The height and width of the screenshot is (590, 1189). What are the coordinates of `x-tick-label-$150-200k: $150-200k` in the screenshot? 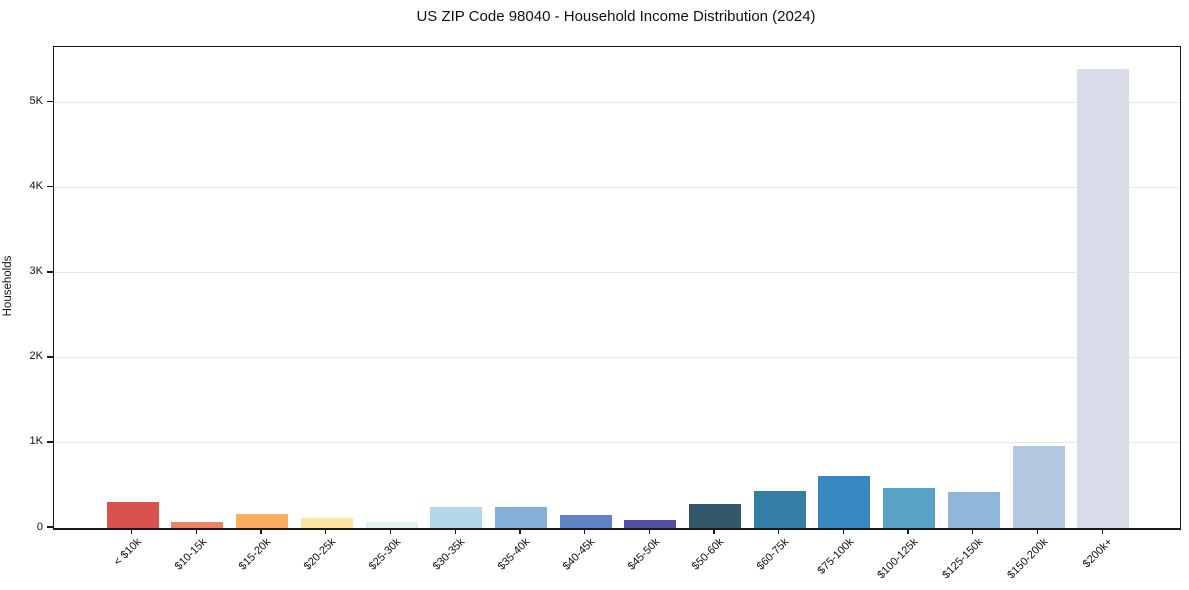 It's located at (1027, 559).